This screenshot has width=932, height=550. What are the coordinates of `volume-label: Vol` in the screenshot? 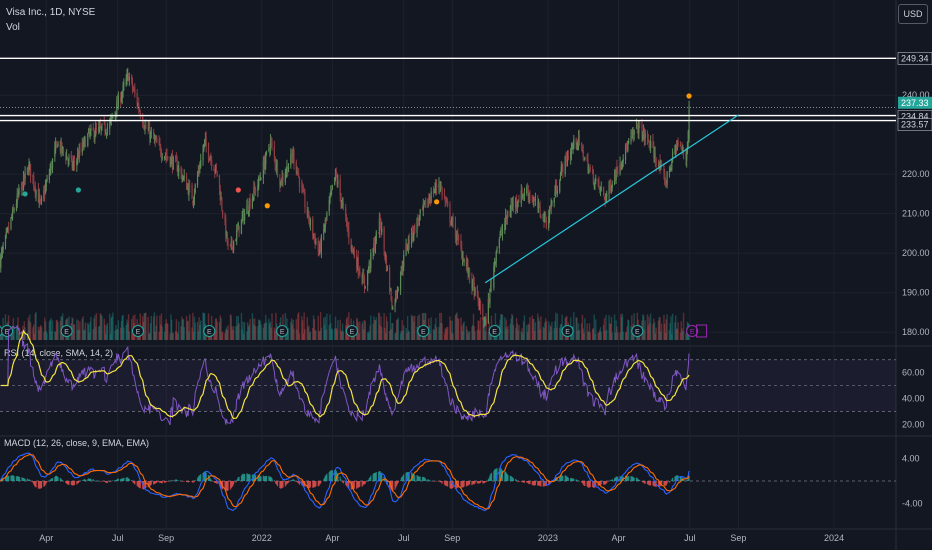 It's located at (13, 27).